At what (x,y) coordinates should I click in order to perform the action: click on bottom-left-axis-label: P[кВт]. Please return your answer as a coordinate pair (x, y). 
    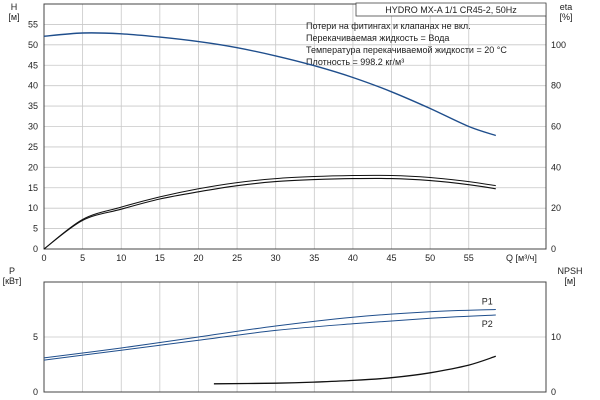
    Looking at the image, I should click on (12, 276).